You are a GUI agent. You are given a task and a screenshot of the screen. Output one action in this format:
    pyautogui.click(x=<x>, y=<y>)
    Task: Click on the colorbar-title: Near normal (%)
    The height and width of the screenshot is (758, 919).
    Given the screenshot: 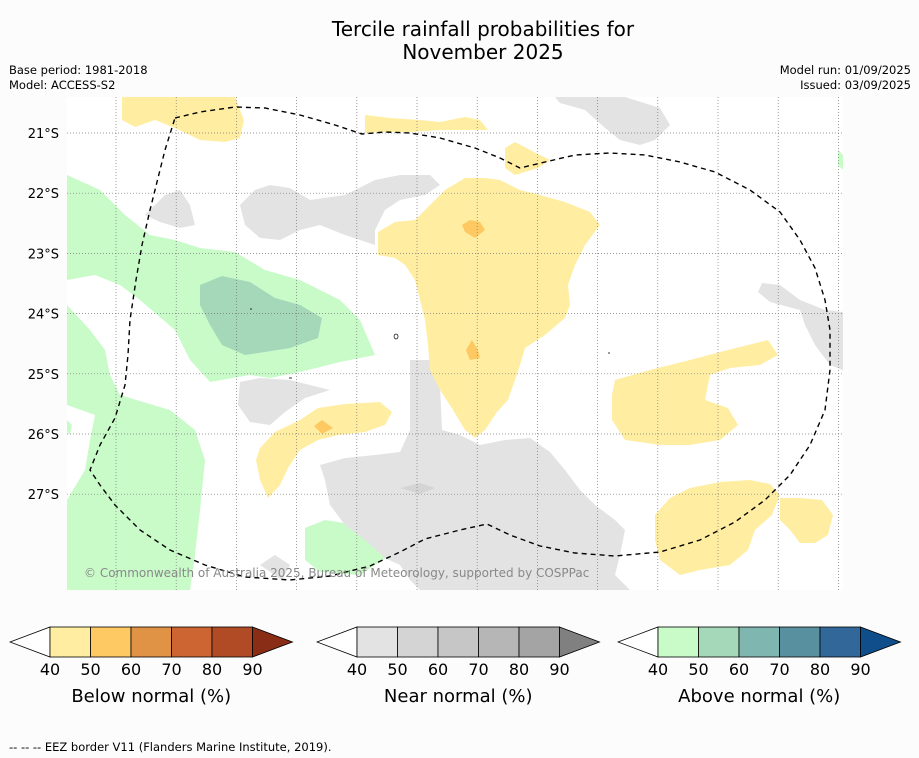 What is the action you would take?
    pyautogui.click(x=458, y=696)
    